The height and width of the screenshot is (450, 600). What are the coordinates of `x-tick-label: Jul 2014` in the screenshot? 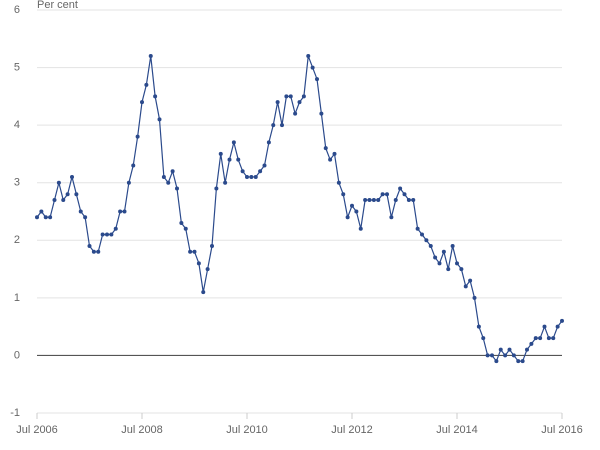 It's located at (457, 430).